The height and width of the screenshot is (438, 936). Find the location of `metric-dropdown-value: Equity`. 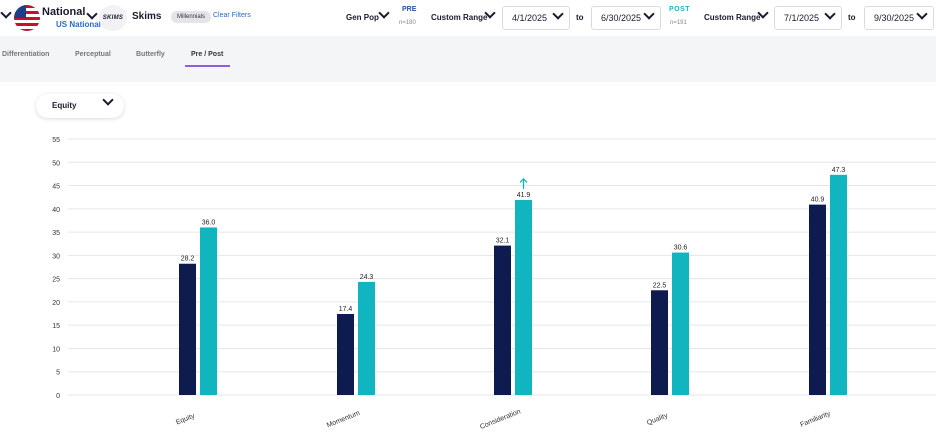

metric-dropdown-value: Equity is located at coordinates (64, 105).